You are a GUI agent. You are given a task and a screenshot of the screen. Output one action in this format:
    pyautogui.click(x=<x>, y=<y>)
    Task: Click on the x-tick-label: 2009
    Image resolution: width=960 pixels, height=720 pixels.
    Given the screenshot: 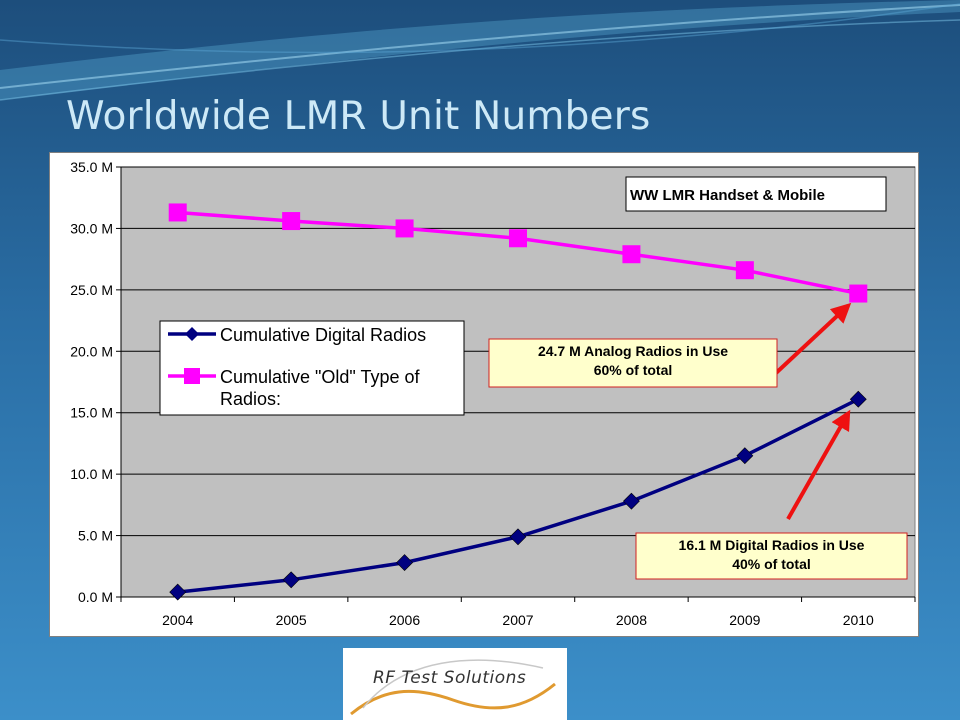 What is the action you would take?
    pyautogui.click(x=744, y=620)
    